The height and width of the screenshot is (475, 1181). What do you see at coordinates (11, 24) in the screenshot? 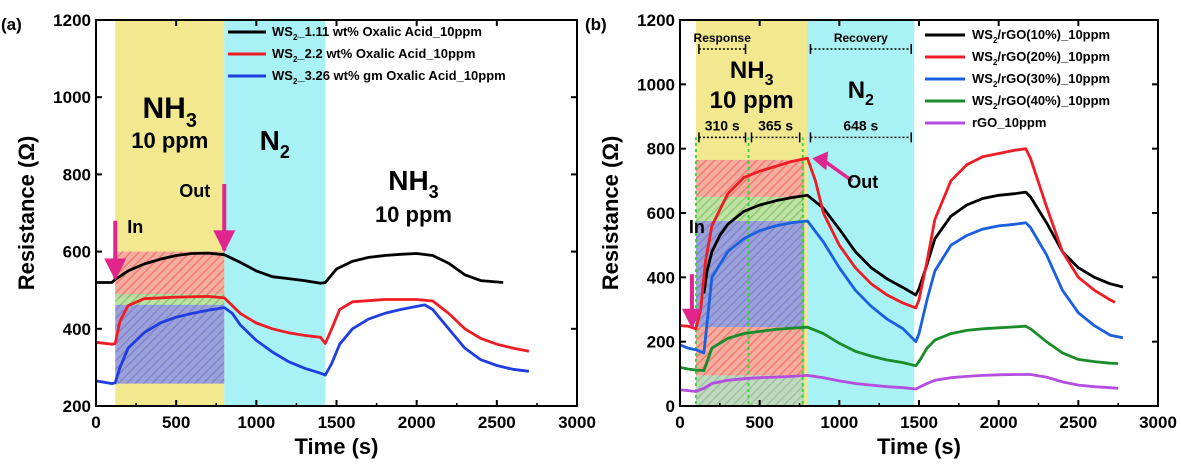
I see `panel-label: (a)` at bounding box center [11, 24].